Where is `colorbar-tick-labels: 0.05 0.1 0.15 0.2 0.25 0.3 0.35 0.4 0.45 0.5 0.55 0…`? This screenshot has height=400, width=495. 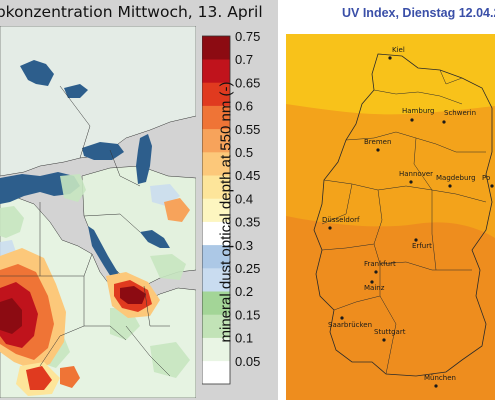
colorbar-tick-labels: 0.05 0.1 0.15 0.2 0.25 0.3 0.35 0.4 0.45 0.5 0.55 0… is located at coordinates (247, 200).